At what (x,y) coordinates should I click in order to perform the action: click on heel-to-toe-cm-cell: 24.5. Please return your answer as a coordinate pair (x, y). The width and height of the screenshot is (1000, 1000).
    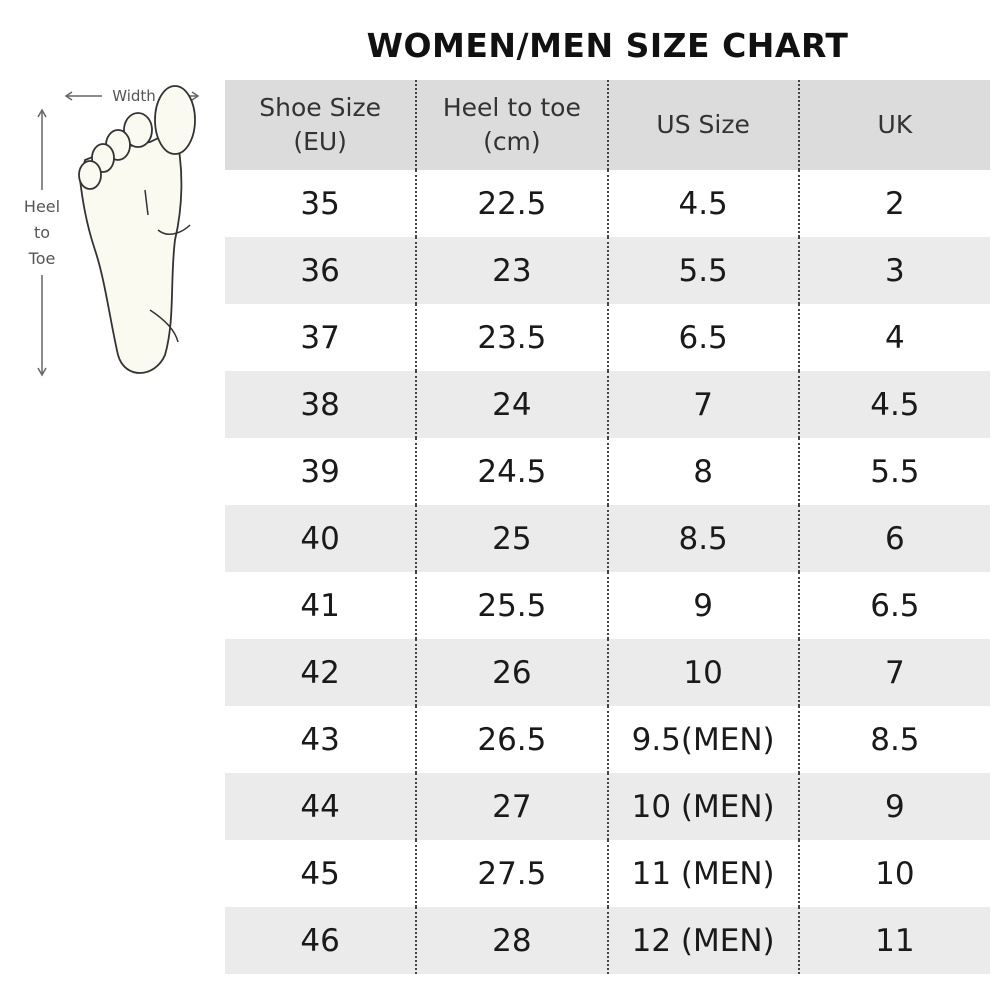
    Looking at the image, I should click on (511, 471).